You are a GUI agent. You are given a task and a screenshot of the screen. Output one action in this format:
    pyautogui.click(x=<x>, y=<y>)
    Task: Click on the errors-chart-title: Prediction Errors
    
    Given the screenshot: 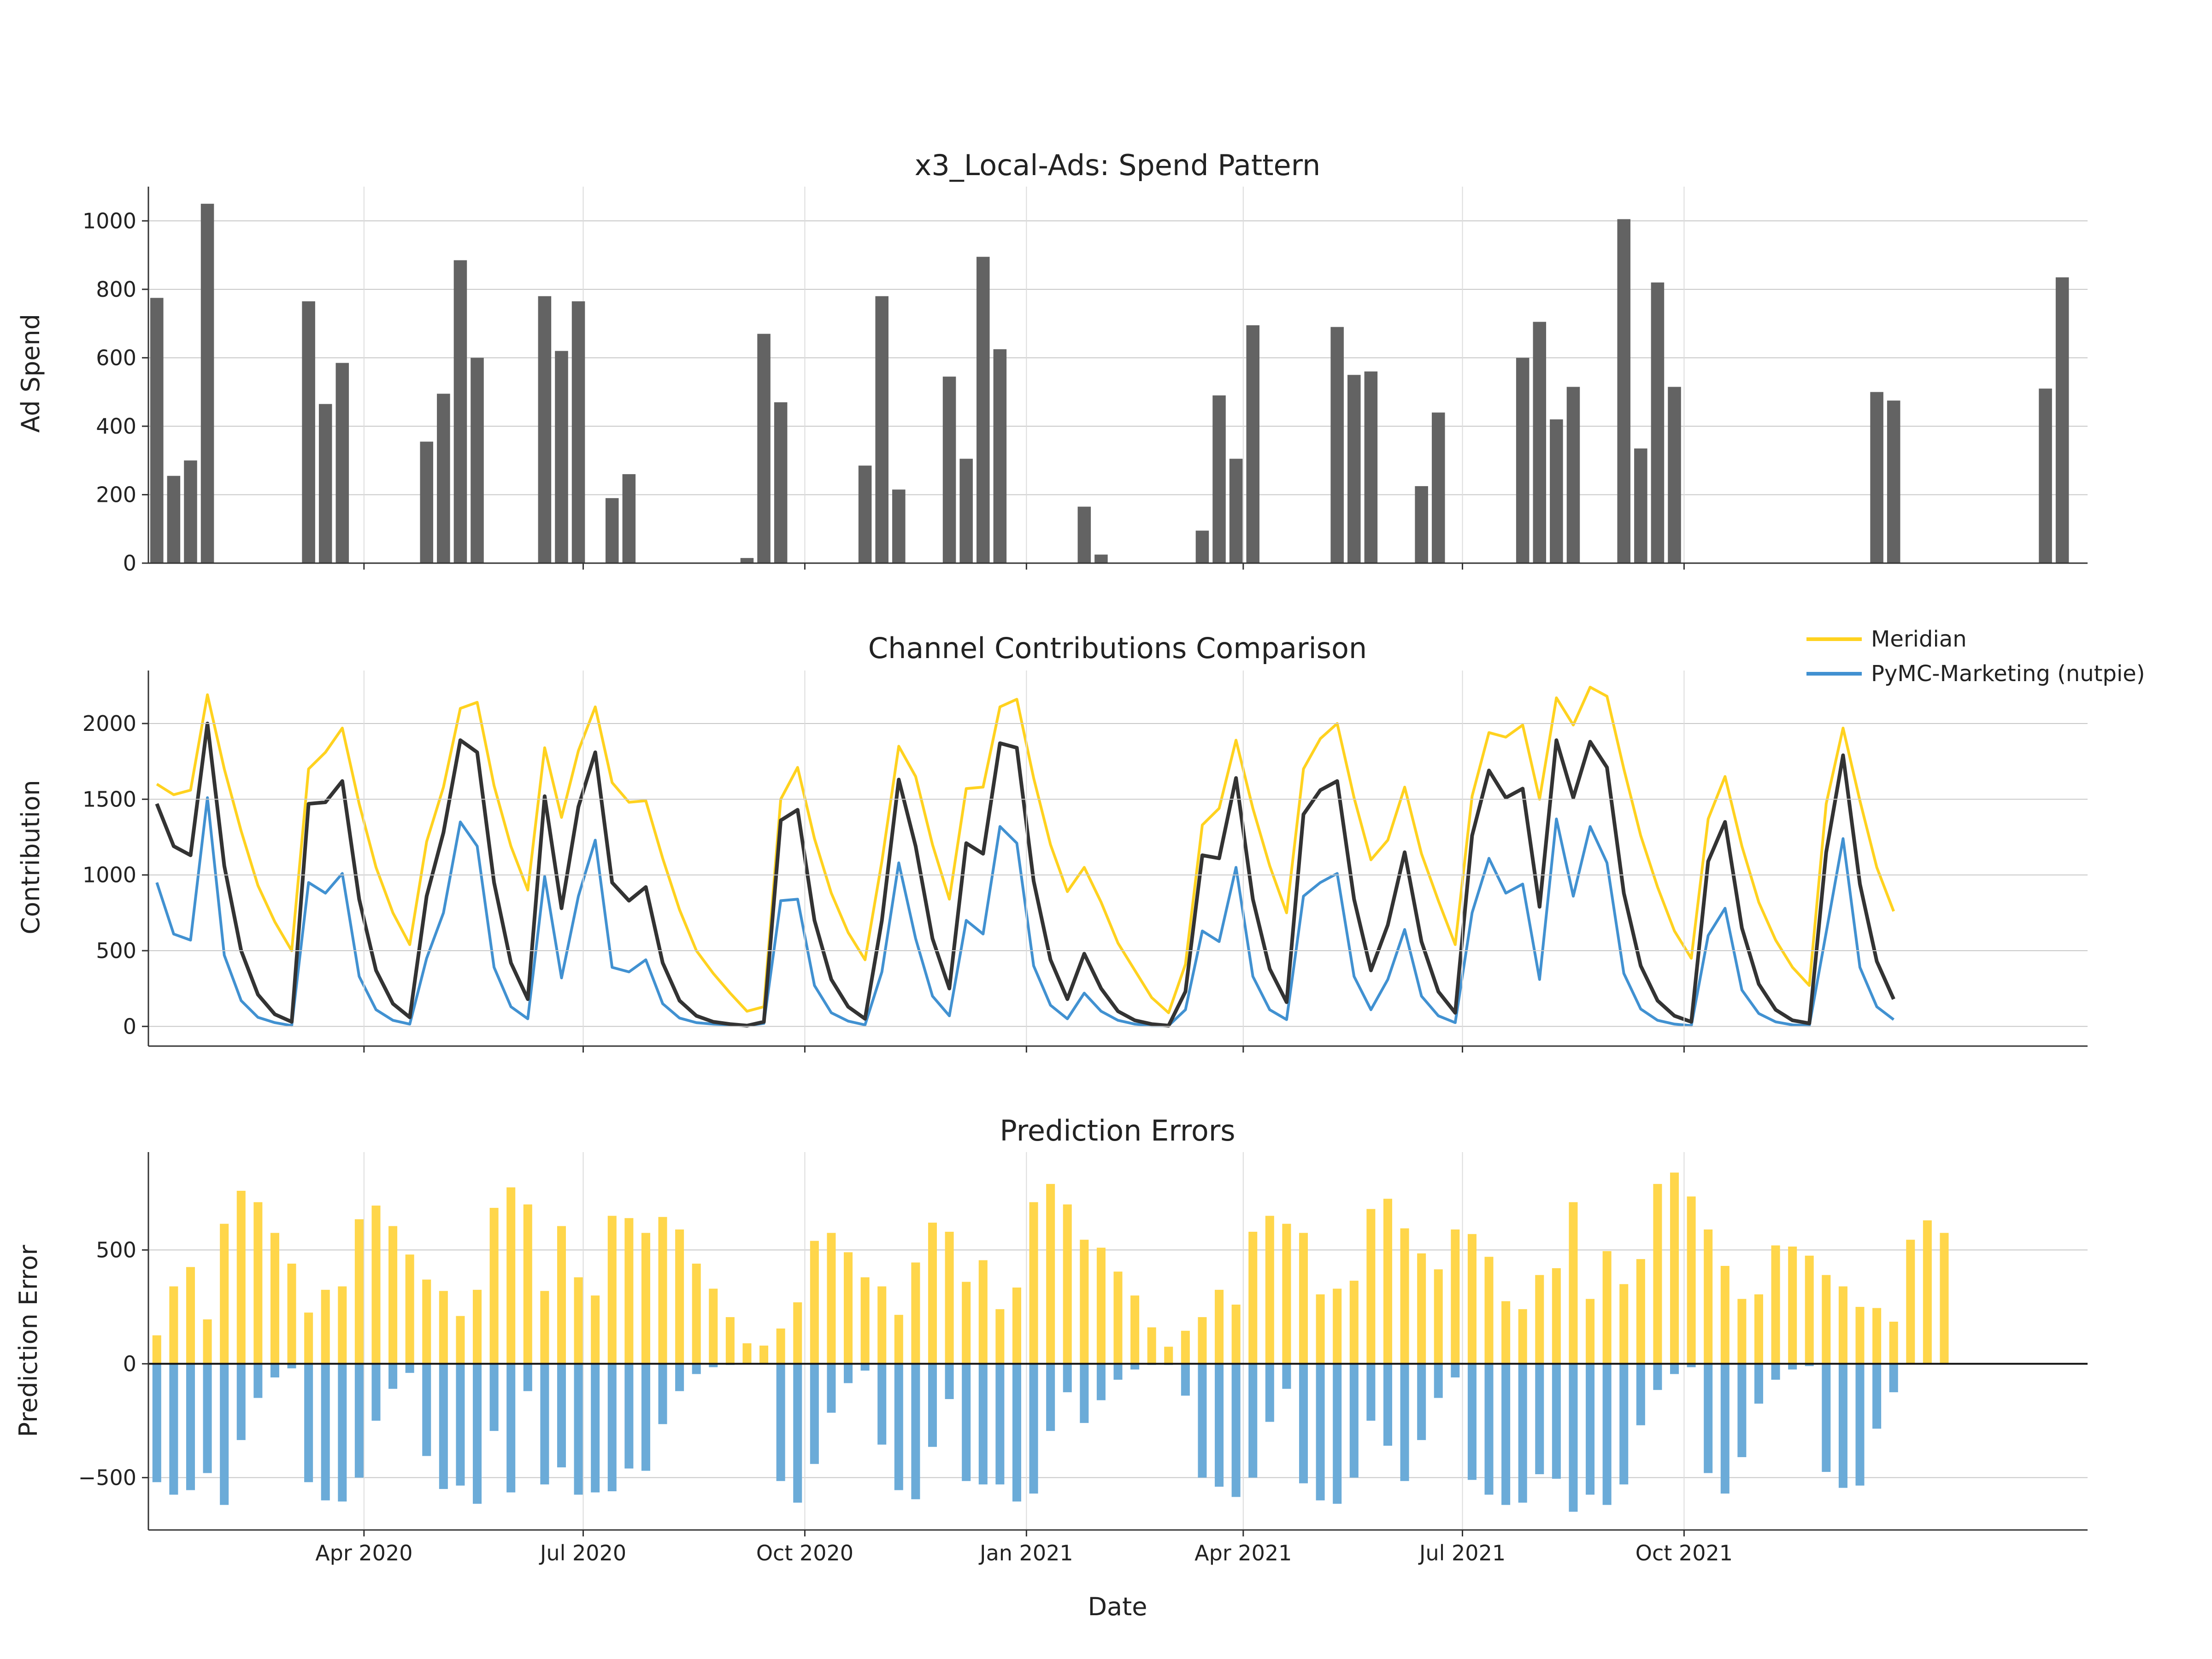 What is the action you would take?
    pyautogui.click(x=1117, y=1130)
    